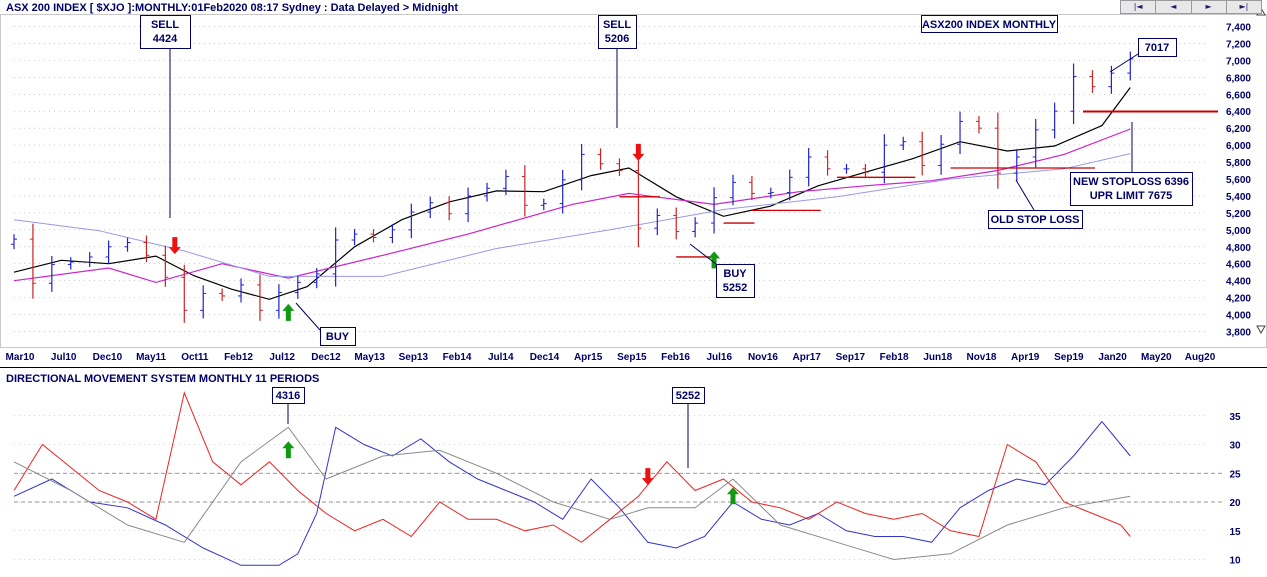 This screenshot has height=577, width=1267. I want to click on old-stoploss-label-line1: OLD STOP LOSS, so click(1035, 220).